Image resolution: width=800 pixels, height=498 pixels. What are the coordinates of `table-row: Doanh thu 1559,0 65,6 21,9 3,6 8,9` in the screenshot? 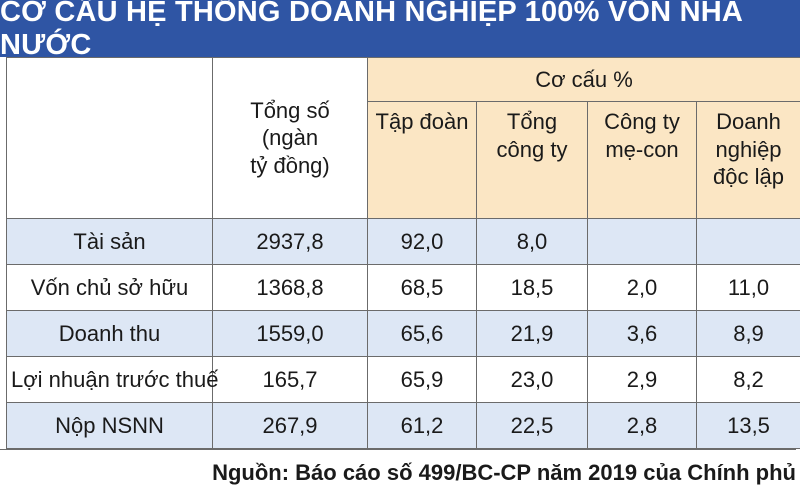 It's located at (403, 333).